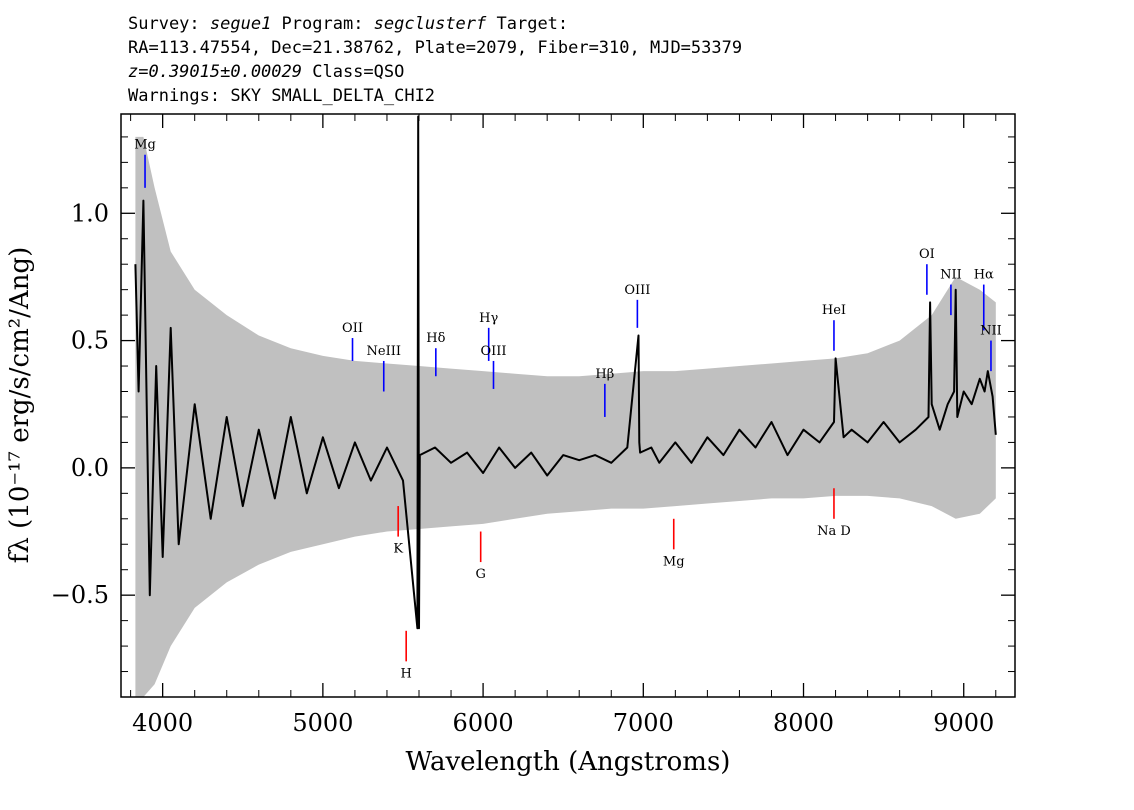 The height and width of the screenshot is (810, 1134). What do you see at coordinates (90, 341) in the screenshot?
I see `y-tick-label: 0.5` at bounding box center [90, 341].